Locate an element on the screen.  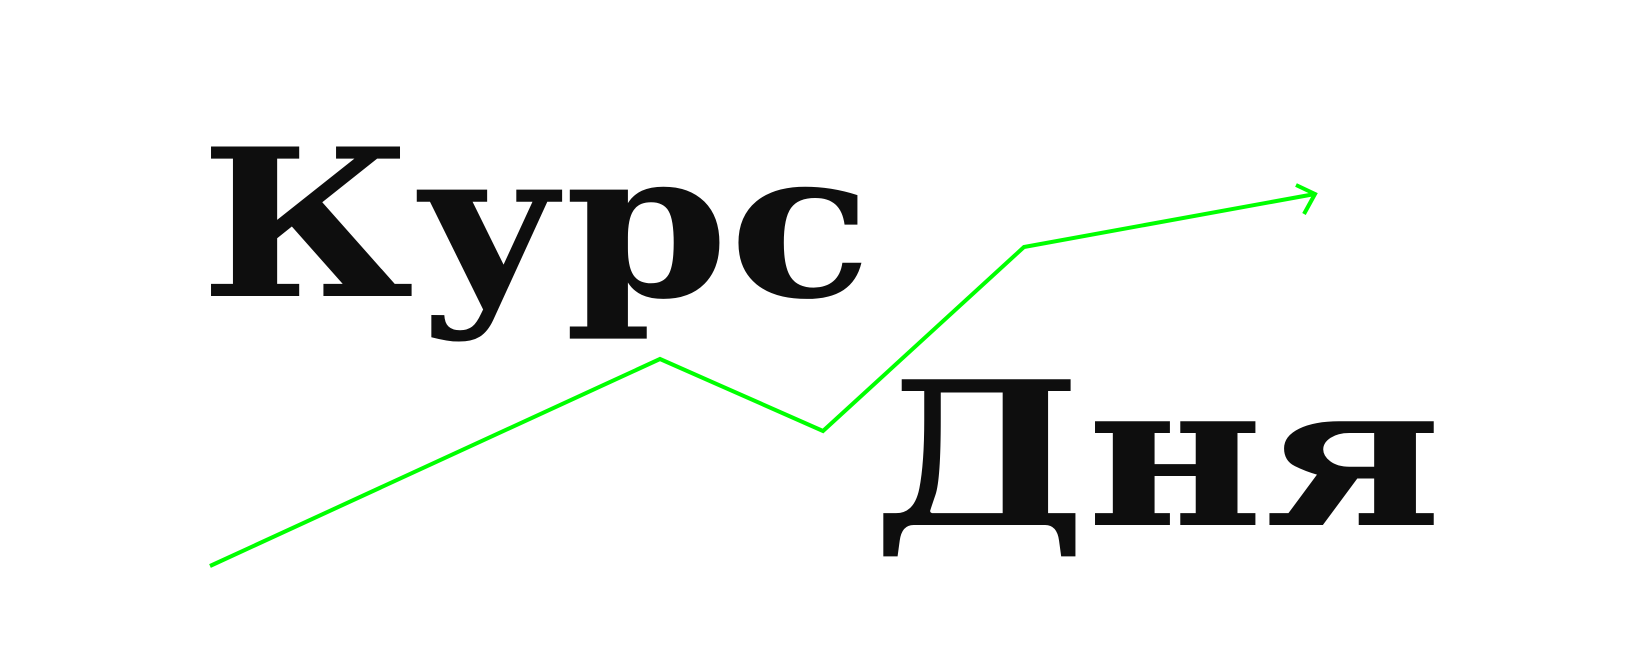
logo-word-kurs: Курс is located at coordinates (536, 225).